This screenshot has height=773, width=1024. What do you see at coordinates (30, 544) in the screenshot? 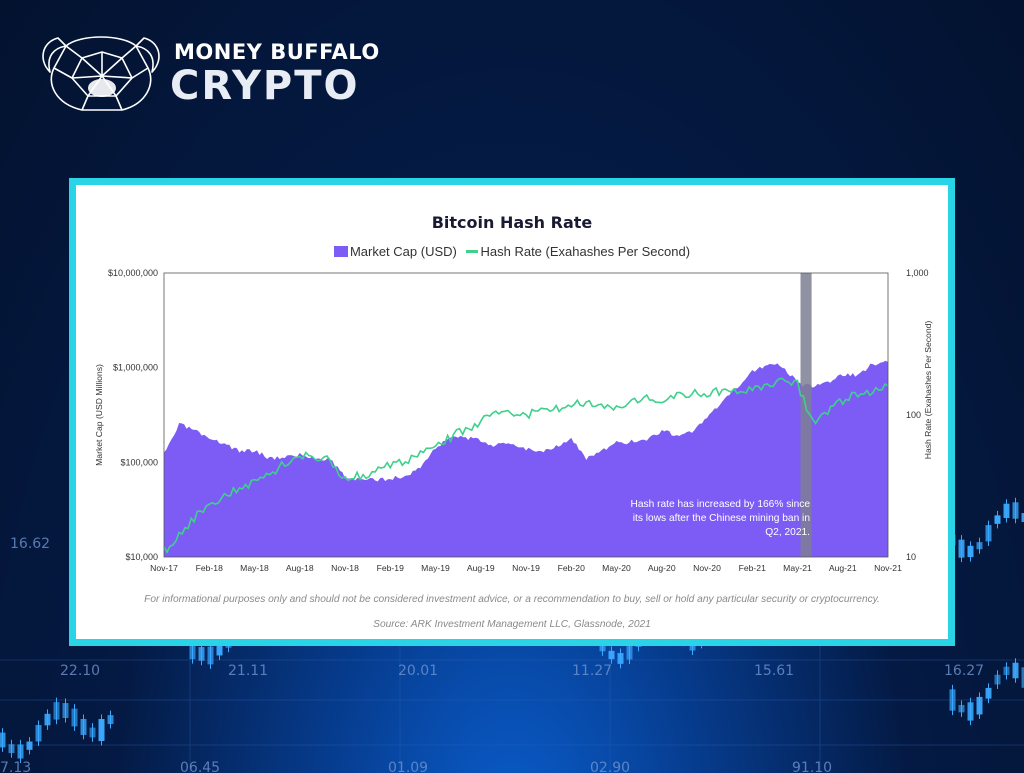
I see `ticker-number: 16.62` at bounding box center [30, 544].